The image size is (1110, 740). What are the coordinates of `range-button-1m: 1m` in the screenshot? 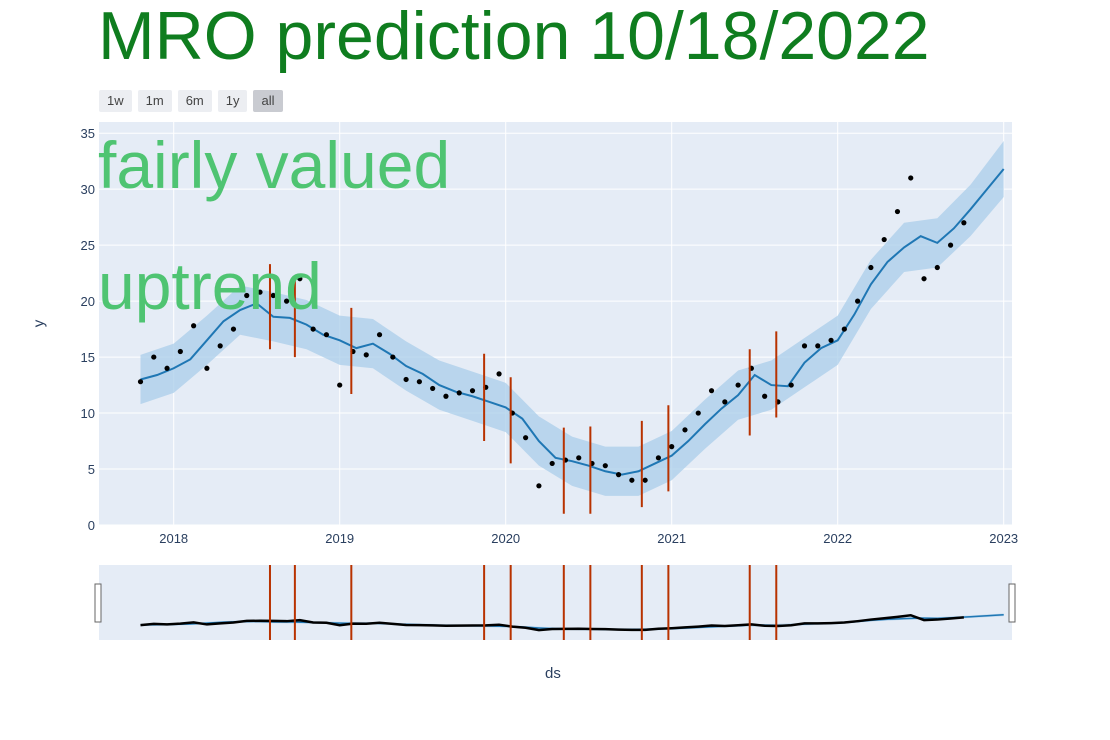 It's located at (154, 101).